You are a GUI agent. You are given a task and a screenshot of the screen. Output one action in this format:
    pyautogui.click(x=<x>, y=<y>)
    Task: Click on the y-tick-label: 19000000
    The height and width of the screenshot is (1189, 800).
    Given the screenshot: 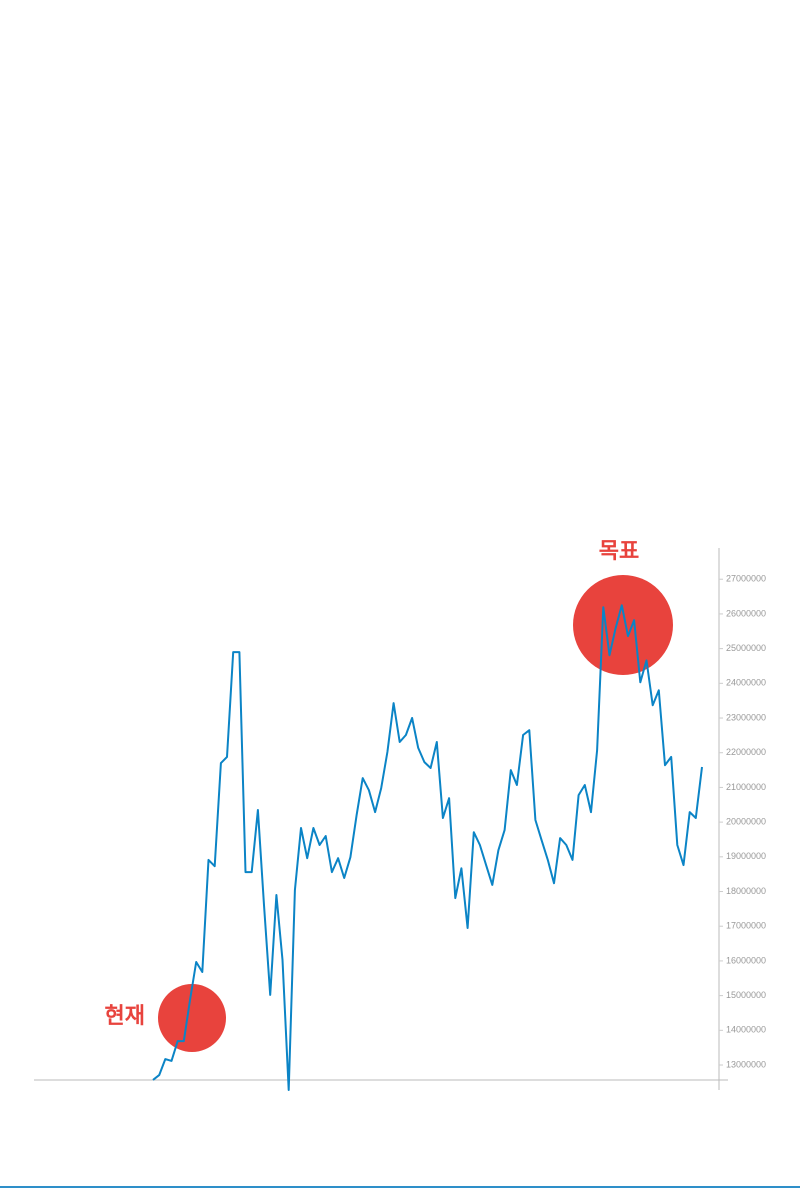 What is the action you would take?
    pyautogui.click(x=746, y=856)
    